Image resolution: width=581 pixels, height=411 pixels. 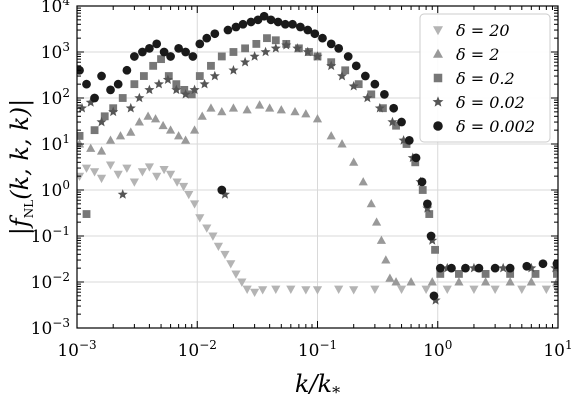 I want to click on y-tick-label: 10¹, so click(x=55, y=143).